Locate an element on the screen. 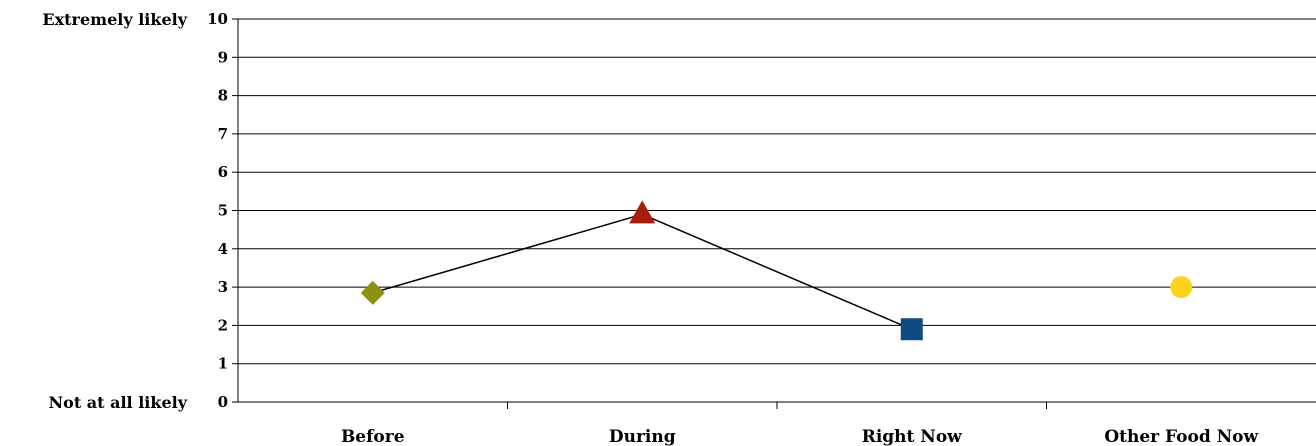 Image resolution: width=1316 pixels, height=446 pixels. x-category-label: Other Food Now is located at coordinates (1181, 436).